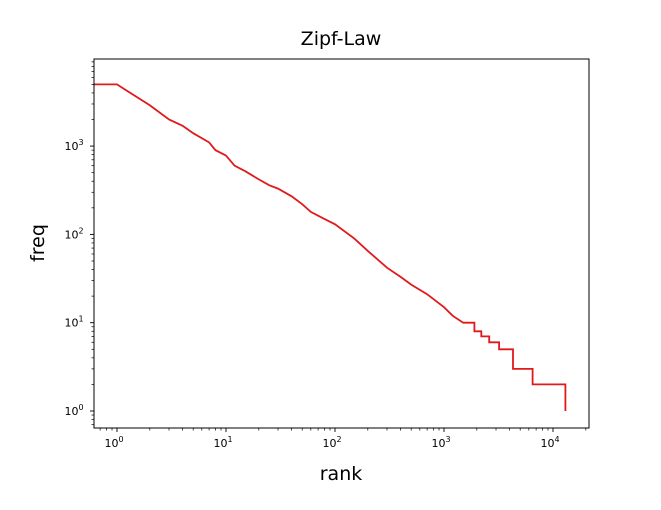  I want to click on x-tick-label: 10², so click(331, 442).